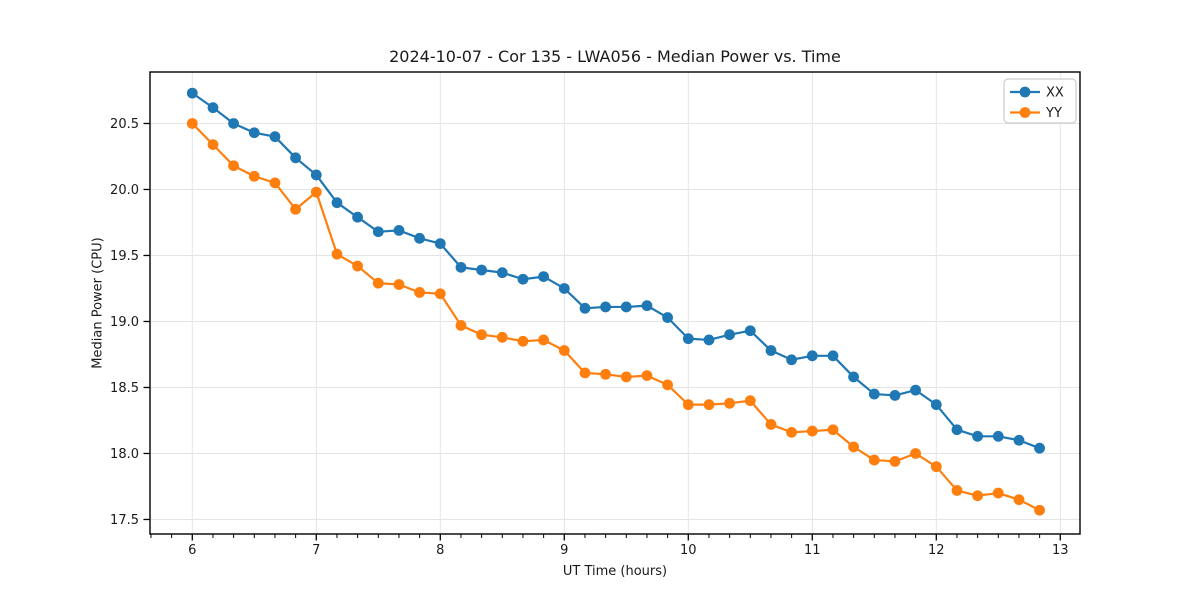  I want to click on x-tick-label: 10, so click(688, 550).